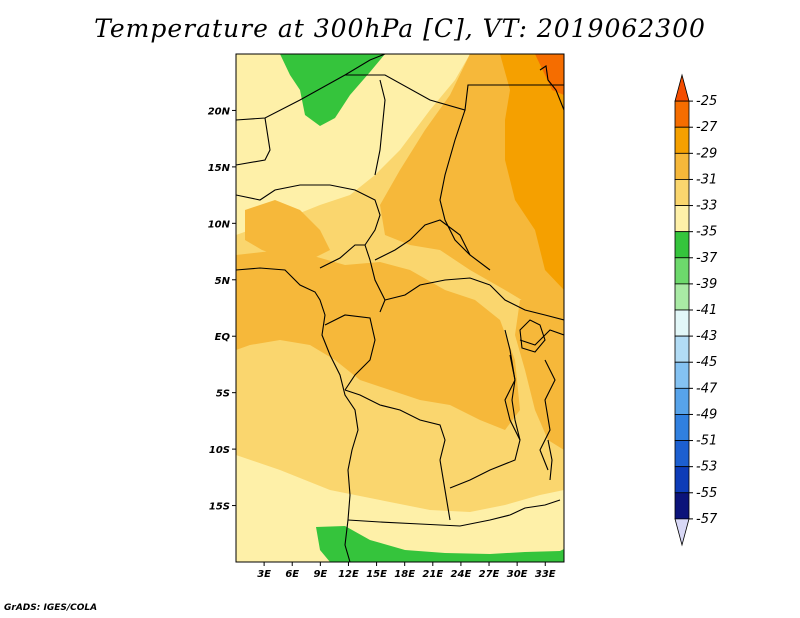 The image size is (800, 618). I want to click on lon-tick-label: 3E, so click(264, 574).